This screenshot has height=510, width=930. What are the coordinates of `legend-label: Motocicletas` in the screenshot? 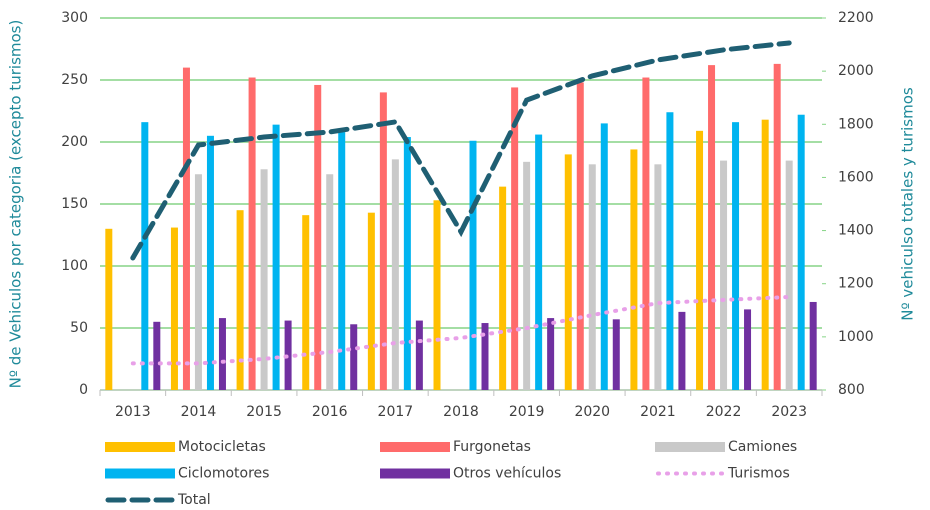 It's located at (222, 447).